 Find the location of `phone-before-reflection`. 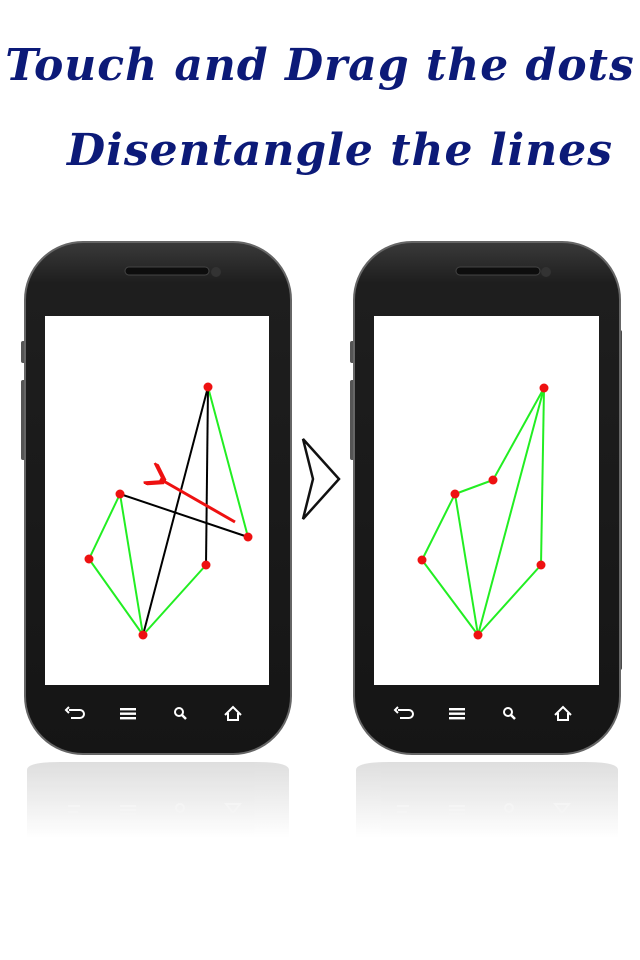

phone-before-reflection is located at coordinates (158, 800).